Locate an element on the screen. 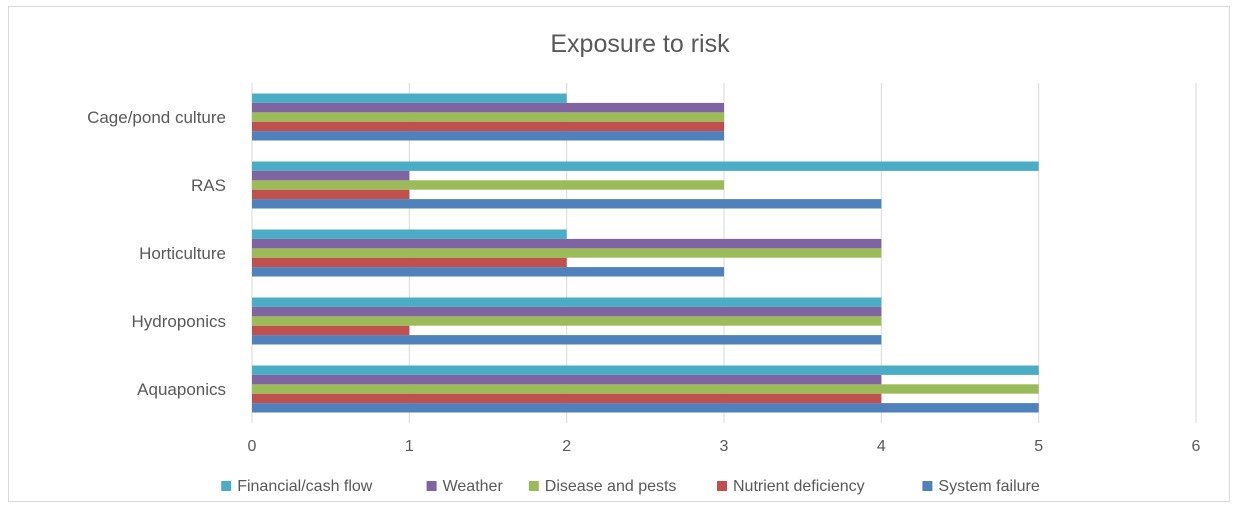 This screenshot has height=508, width=1240. x-tick-label: 3 is located at coordinates (724, 446).